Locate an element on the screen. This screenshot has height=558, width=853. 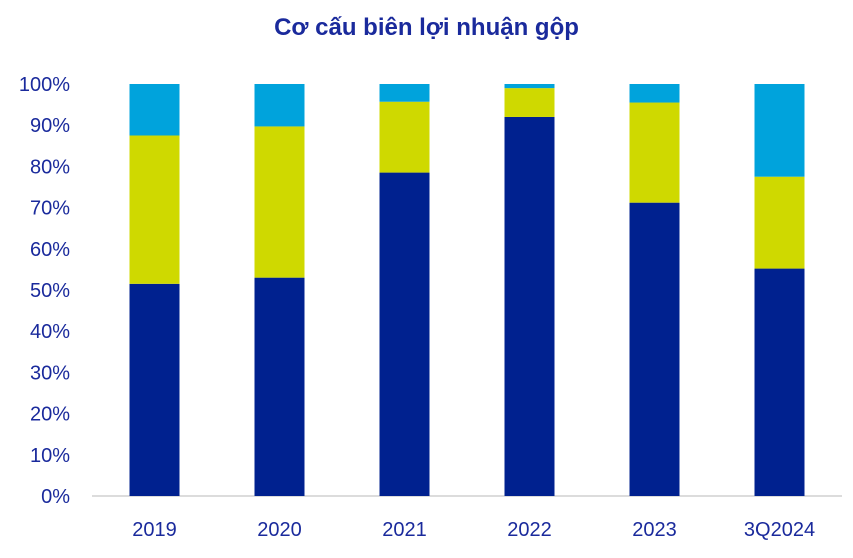
bar-segment-middle-2021 is located at coordinates (404, 137).